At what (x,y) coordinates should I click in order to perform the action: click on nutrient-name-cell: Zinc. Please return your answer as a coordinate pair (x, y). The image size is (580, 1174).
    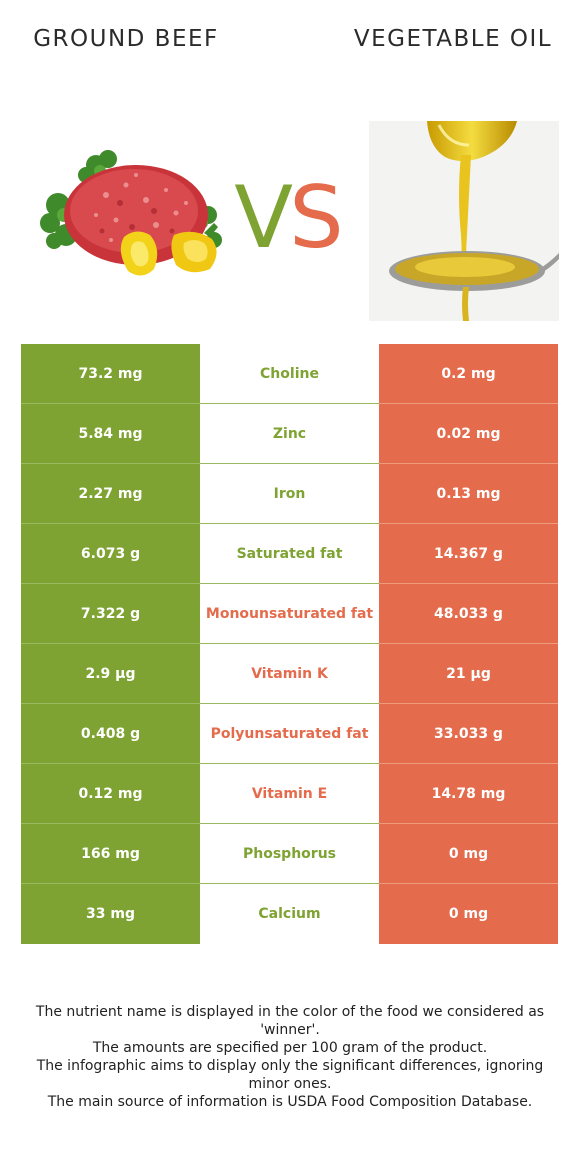
    Looking at the image, I should click on (289, 434).